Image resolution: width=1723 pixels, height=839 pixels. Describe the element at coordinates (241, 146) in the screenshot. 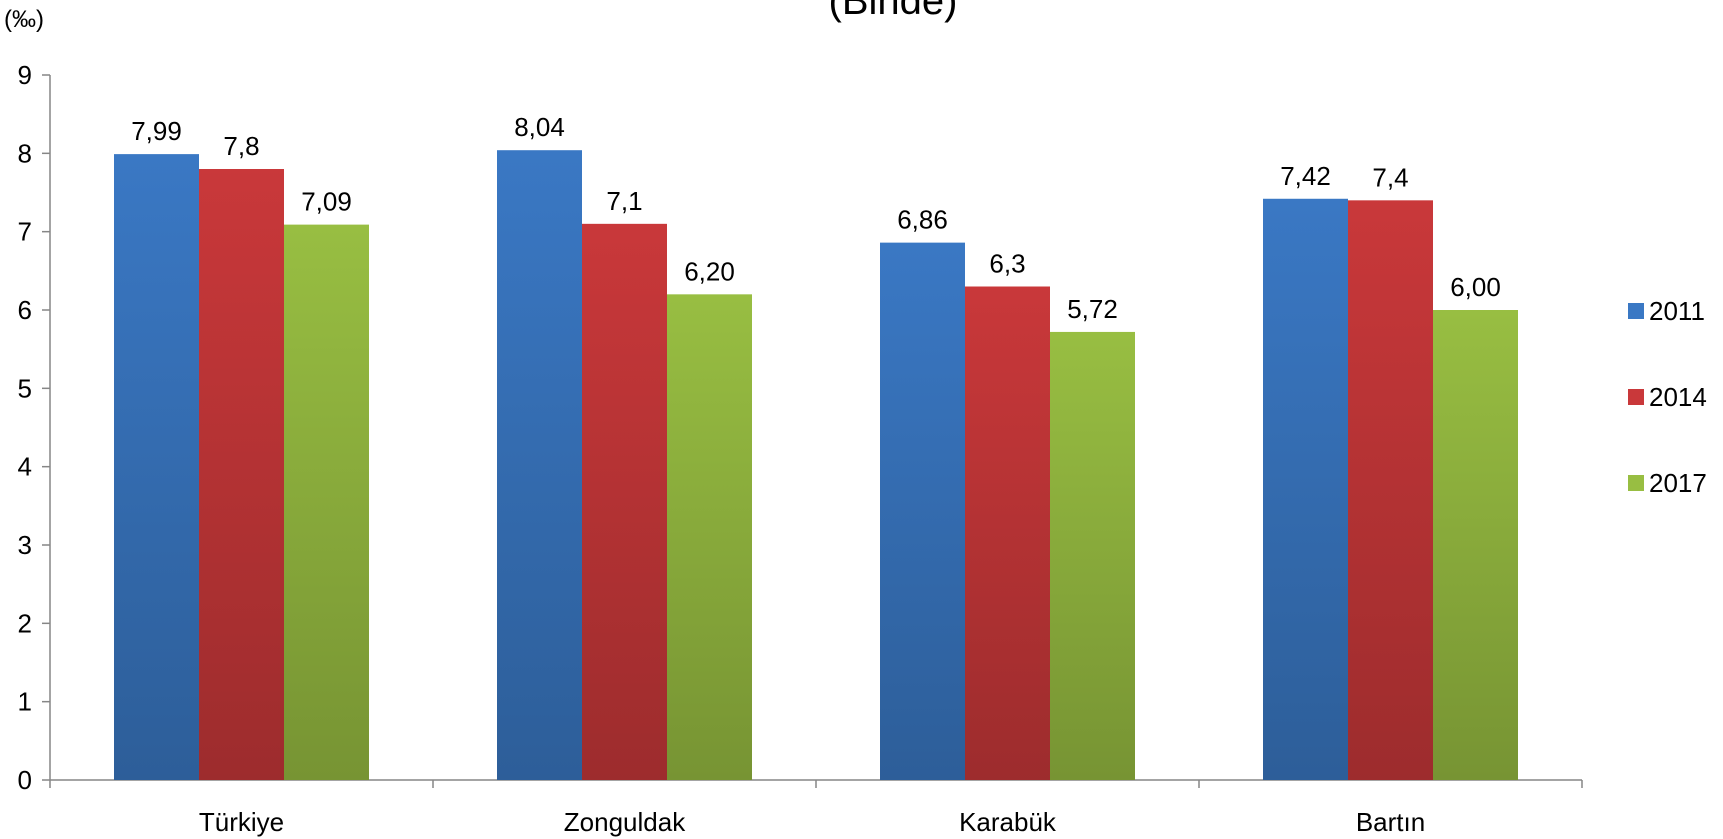

I see `data-label: 7,8` at that location.